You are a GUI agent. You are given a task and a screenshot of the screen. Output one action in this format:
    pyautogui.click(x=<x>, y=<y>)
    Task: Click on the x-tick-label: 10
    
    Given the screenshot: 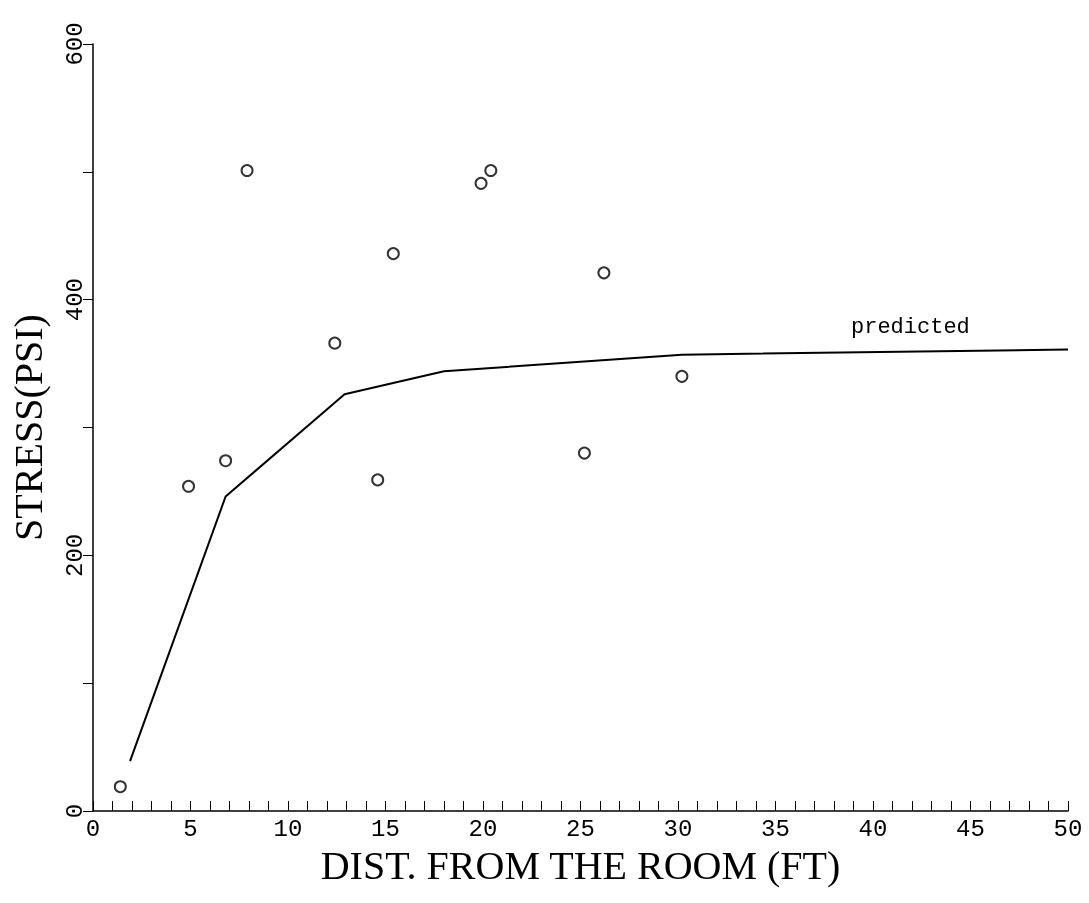 What is the action you would take?
    pyautogui.click(x=288, y=829)
    